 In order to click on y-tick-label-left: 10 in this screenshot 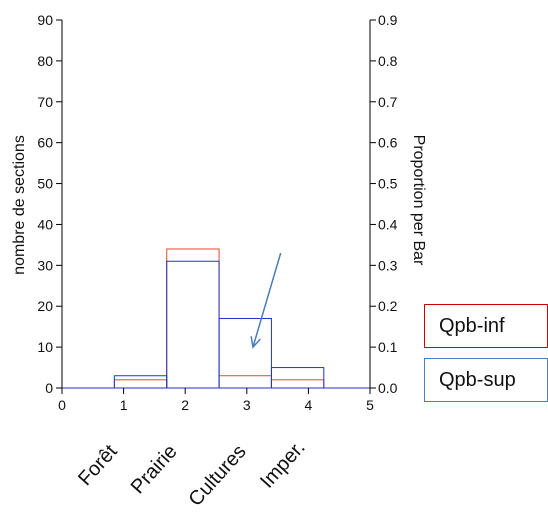, I will do `click(45, 347)`.